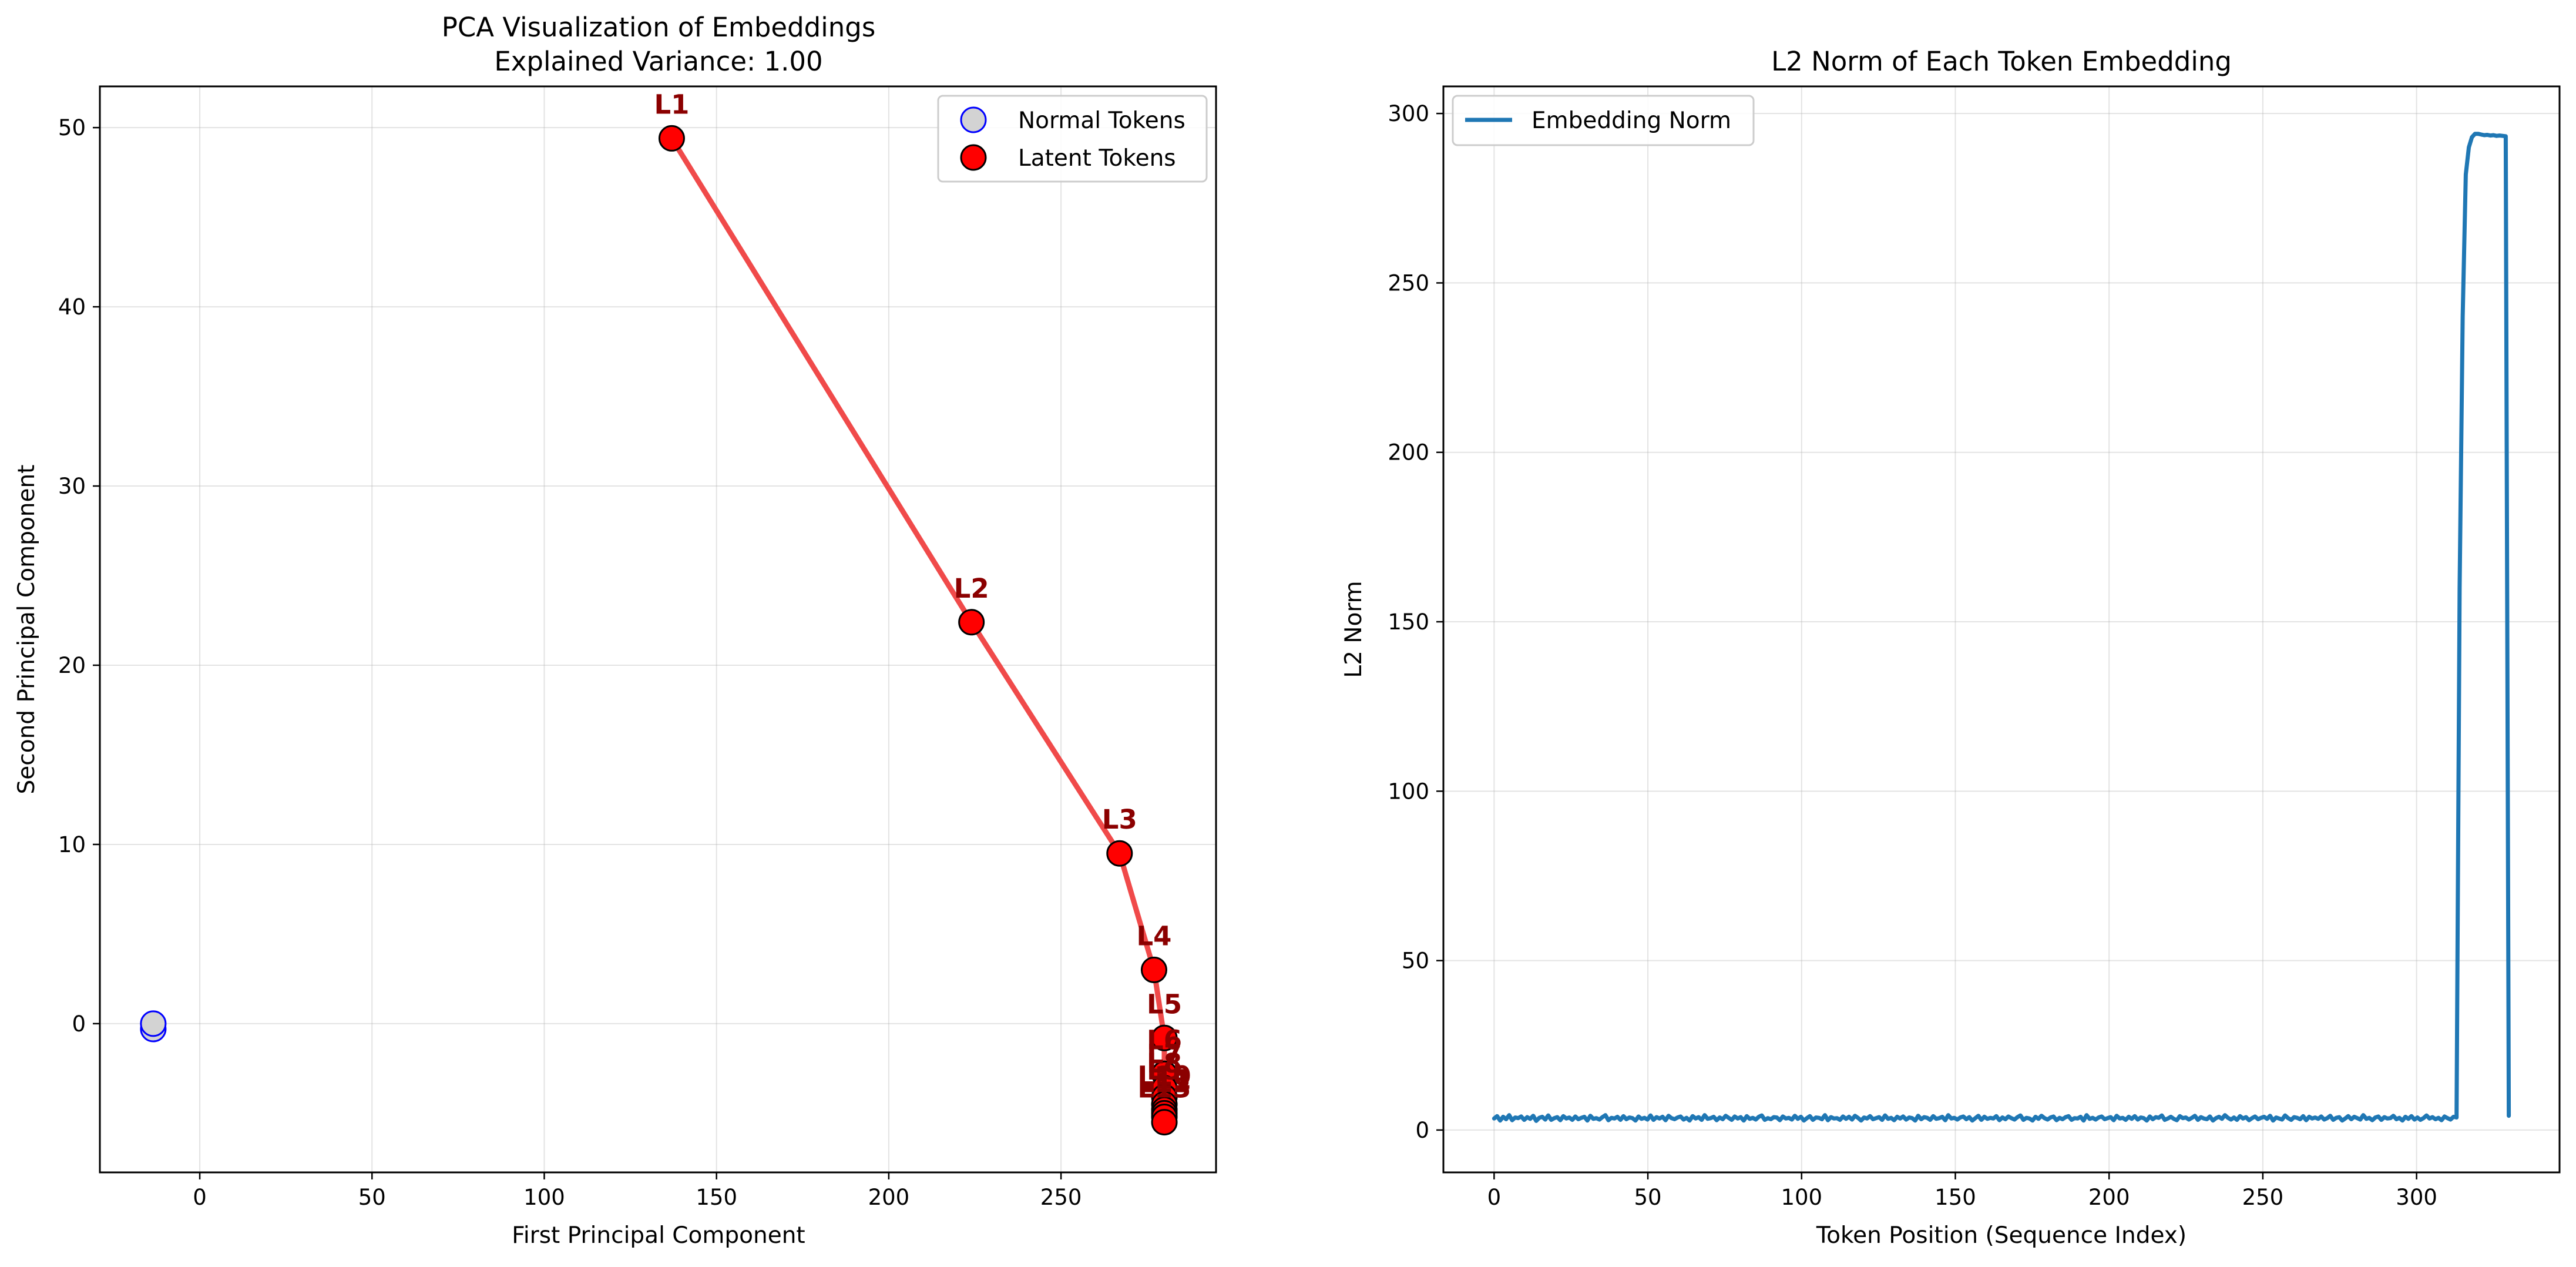  I want to click on pca-x-axis-label: First Principal Component, so click(658, 1235).